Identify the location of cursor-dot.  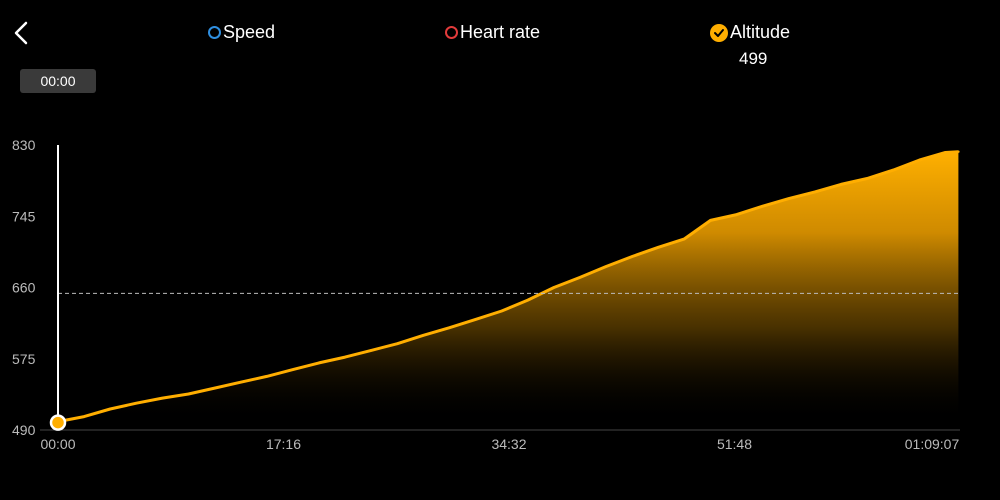
(58, 422).